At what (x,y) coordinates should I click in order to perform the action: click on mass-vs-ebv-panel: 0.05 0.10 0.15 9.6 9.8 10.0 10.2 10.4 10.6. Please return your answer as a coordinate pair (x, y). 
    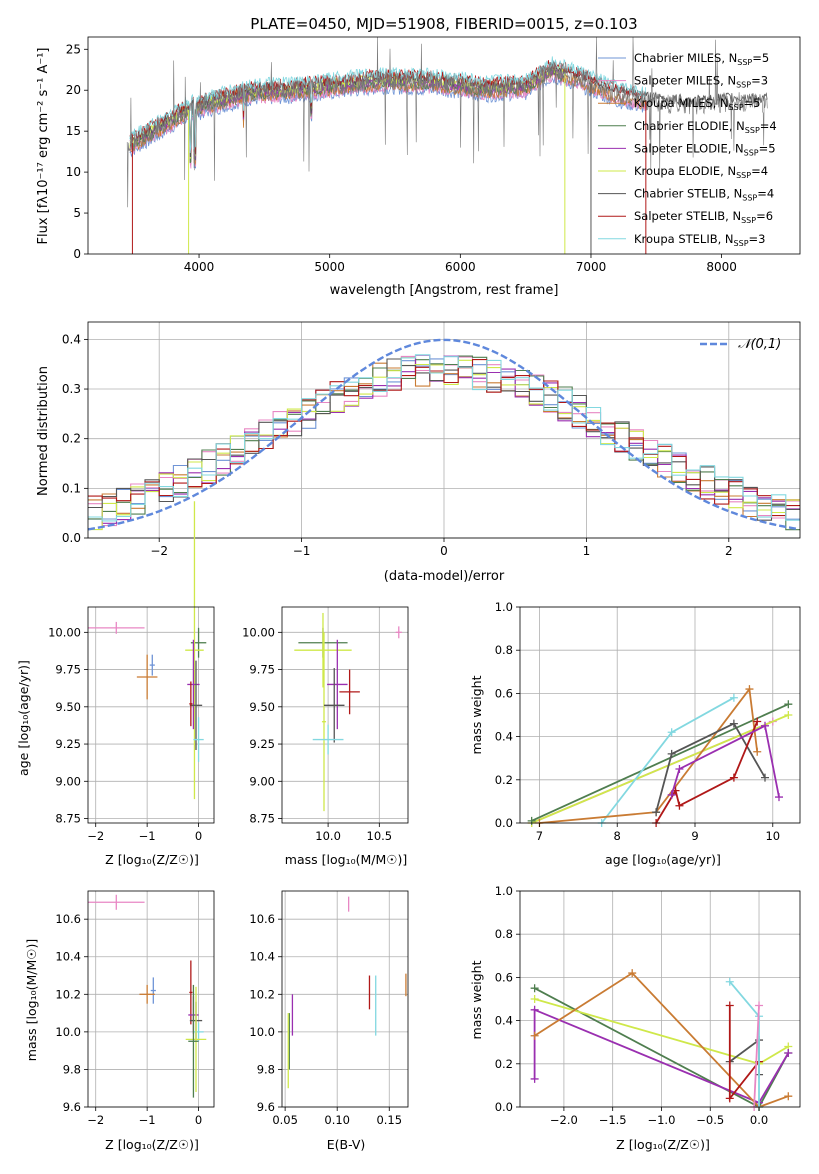
    Looking at the image, I should click on (329, 1008).